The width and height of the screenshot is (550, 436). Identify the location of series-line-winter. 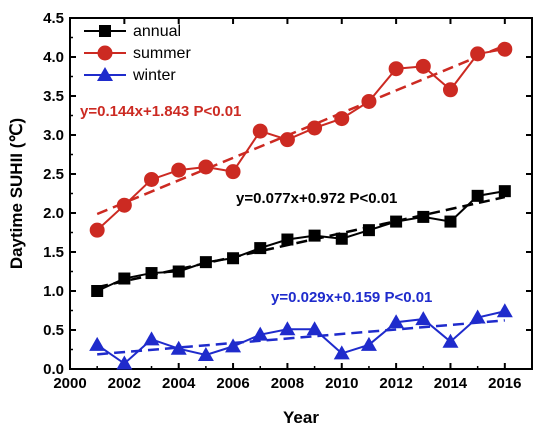
(301, 337).